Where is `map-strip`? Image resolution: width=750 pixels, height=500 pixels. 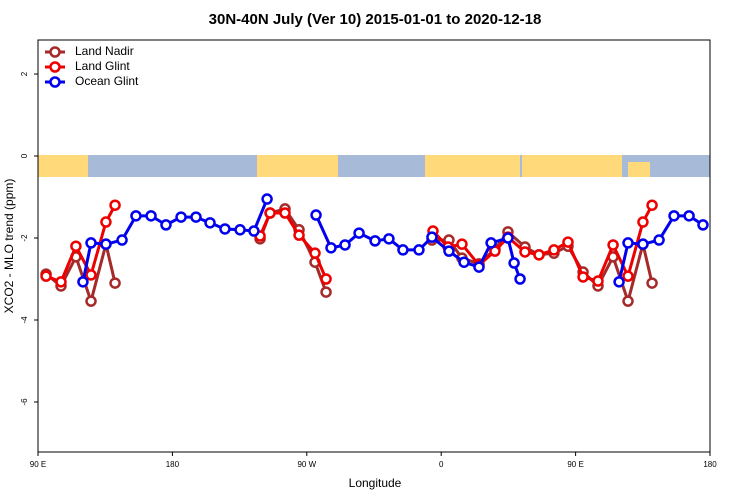
map-strip is located at coordinates (374, 166).